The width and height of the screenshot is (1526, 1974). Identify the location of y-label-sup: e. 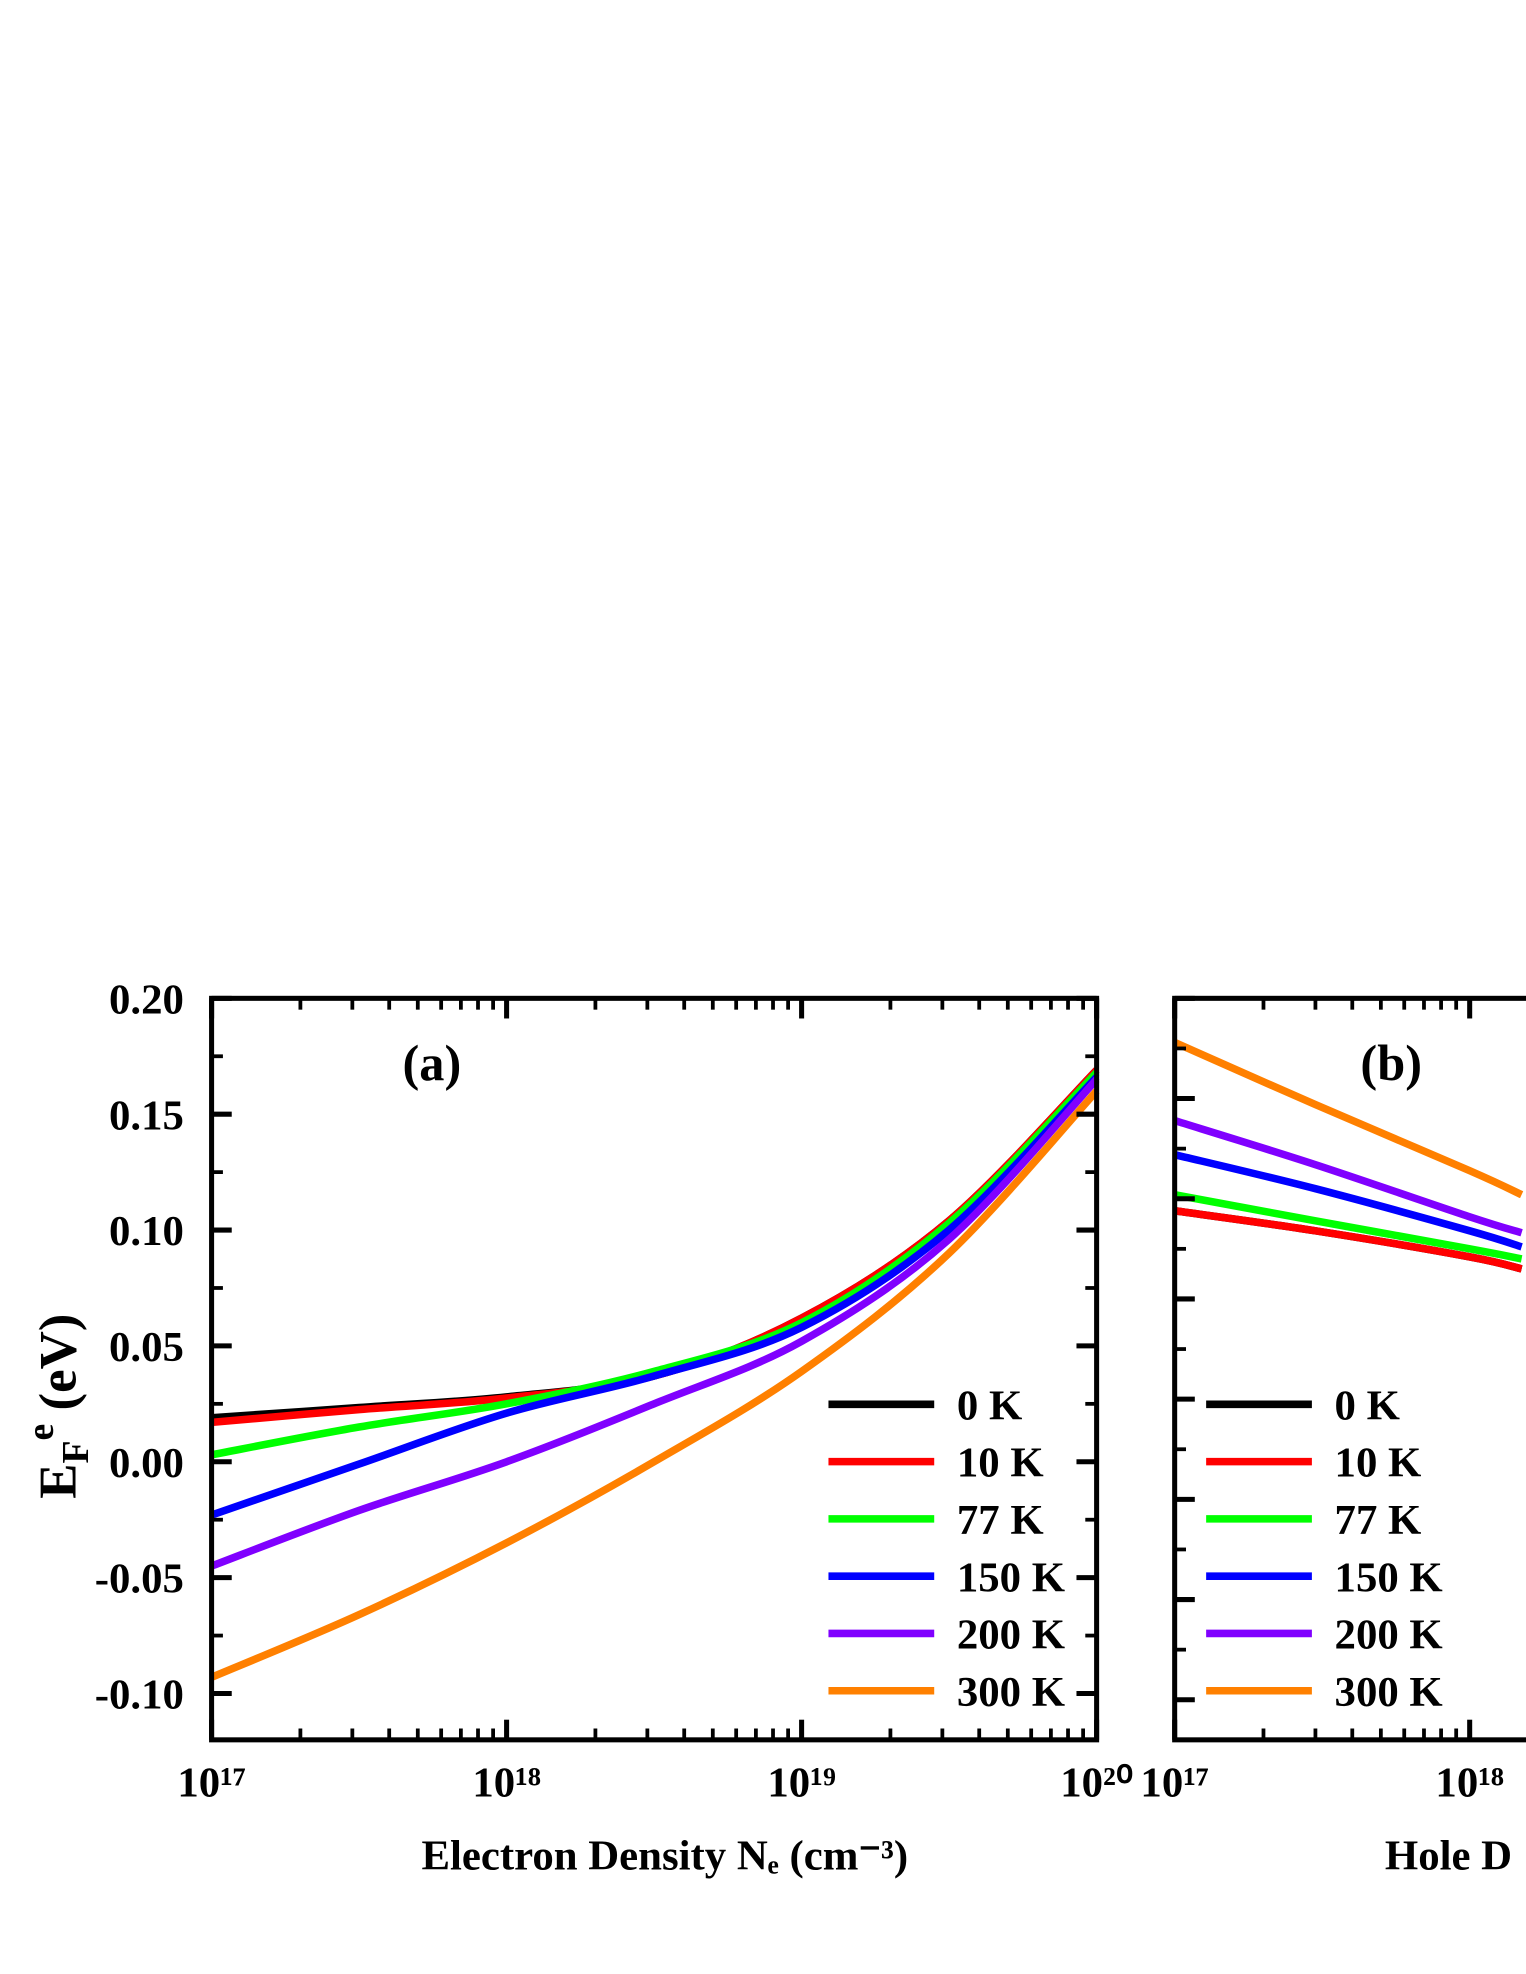
(41, 1432).